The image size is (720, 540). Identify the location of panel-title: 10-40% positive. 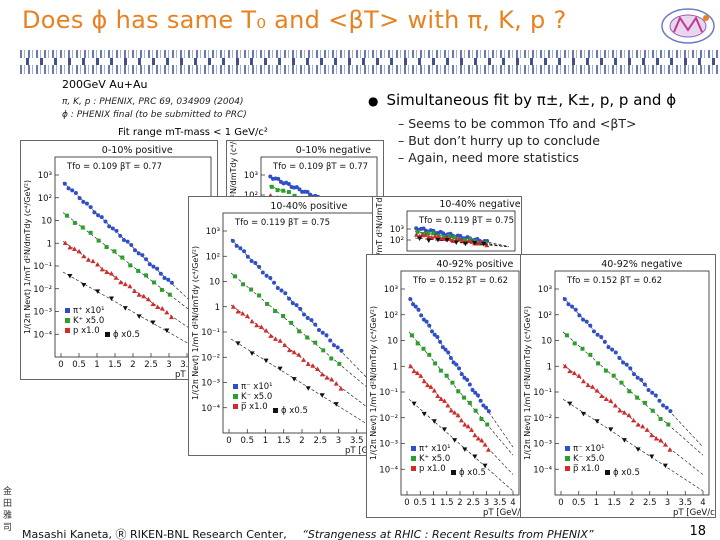
(308, 206).